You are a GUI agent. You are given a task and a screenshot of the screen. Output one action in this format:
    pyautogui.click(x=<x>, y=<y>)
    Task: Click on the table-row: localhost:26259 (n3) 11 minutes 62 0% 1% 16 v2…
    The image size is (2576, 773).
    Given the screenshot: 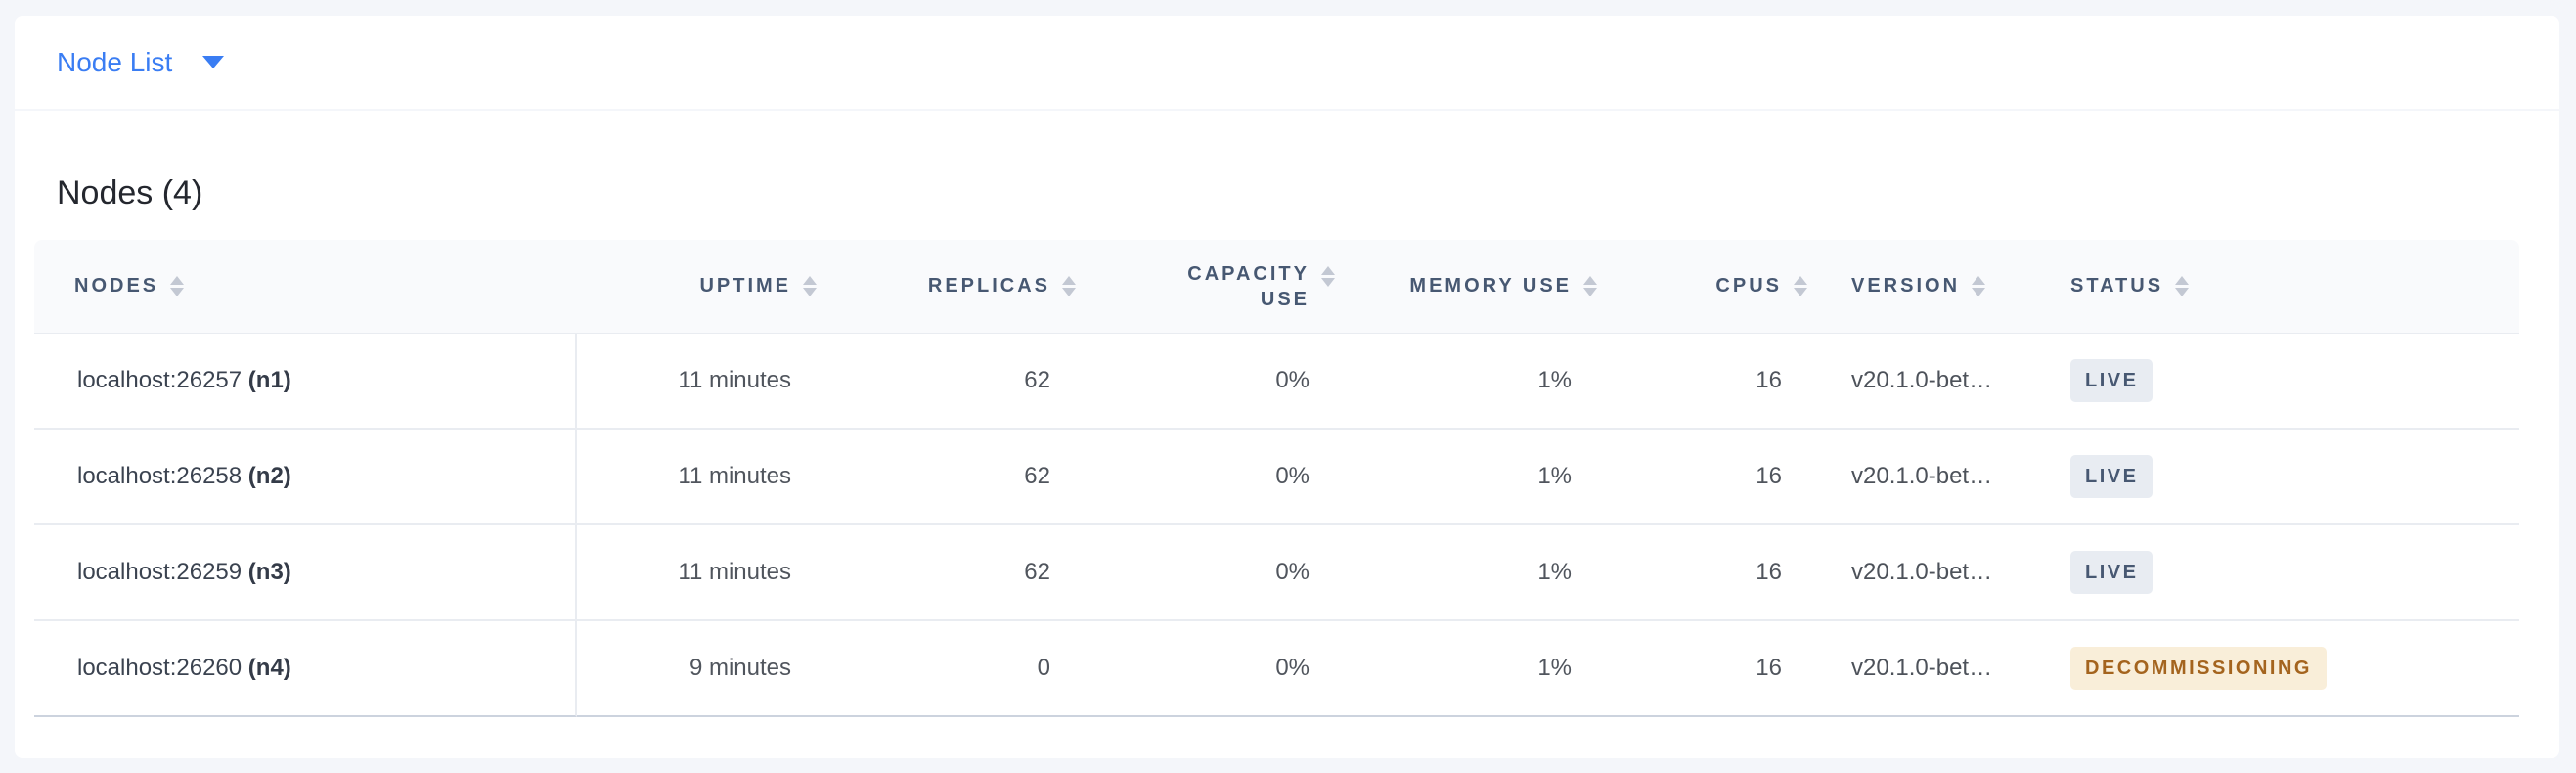 What is the action you would take?
    pyautogui.click(x=1276, y=573)
    